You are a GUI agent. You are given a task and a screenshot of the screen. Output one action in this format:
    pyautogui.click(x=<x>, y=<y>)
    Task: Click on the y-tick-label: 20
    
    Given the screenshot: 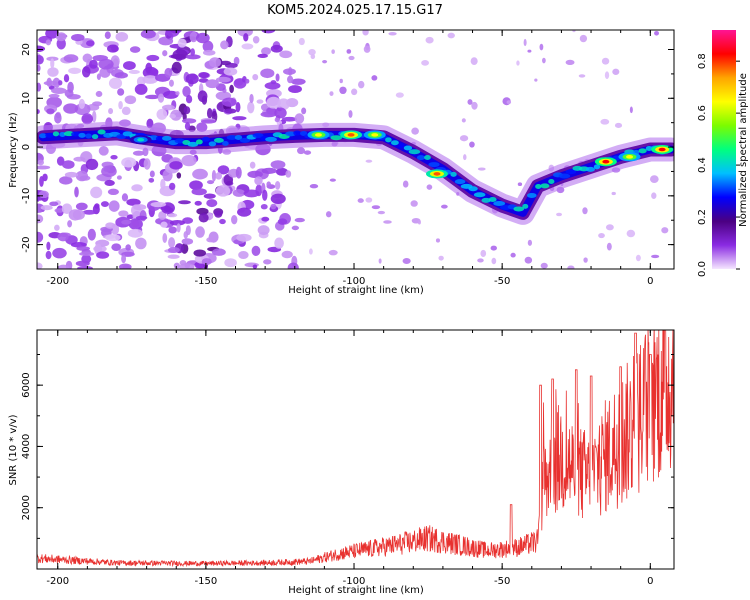 What is the action you would take?
    pyautogui.click(x=26, y=49)
    